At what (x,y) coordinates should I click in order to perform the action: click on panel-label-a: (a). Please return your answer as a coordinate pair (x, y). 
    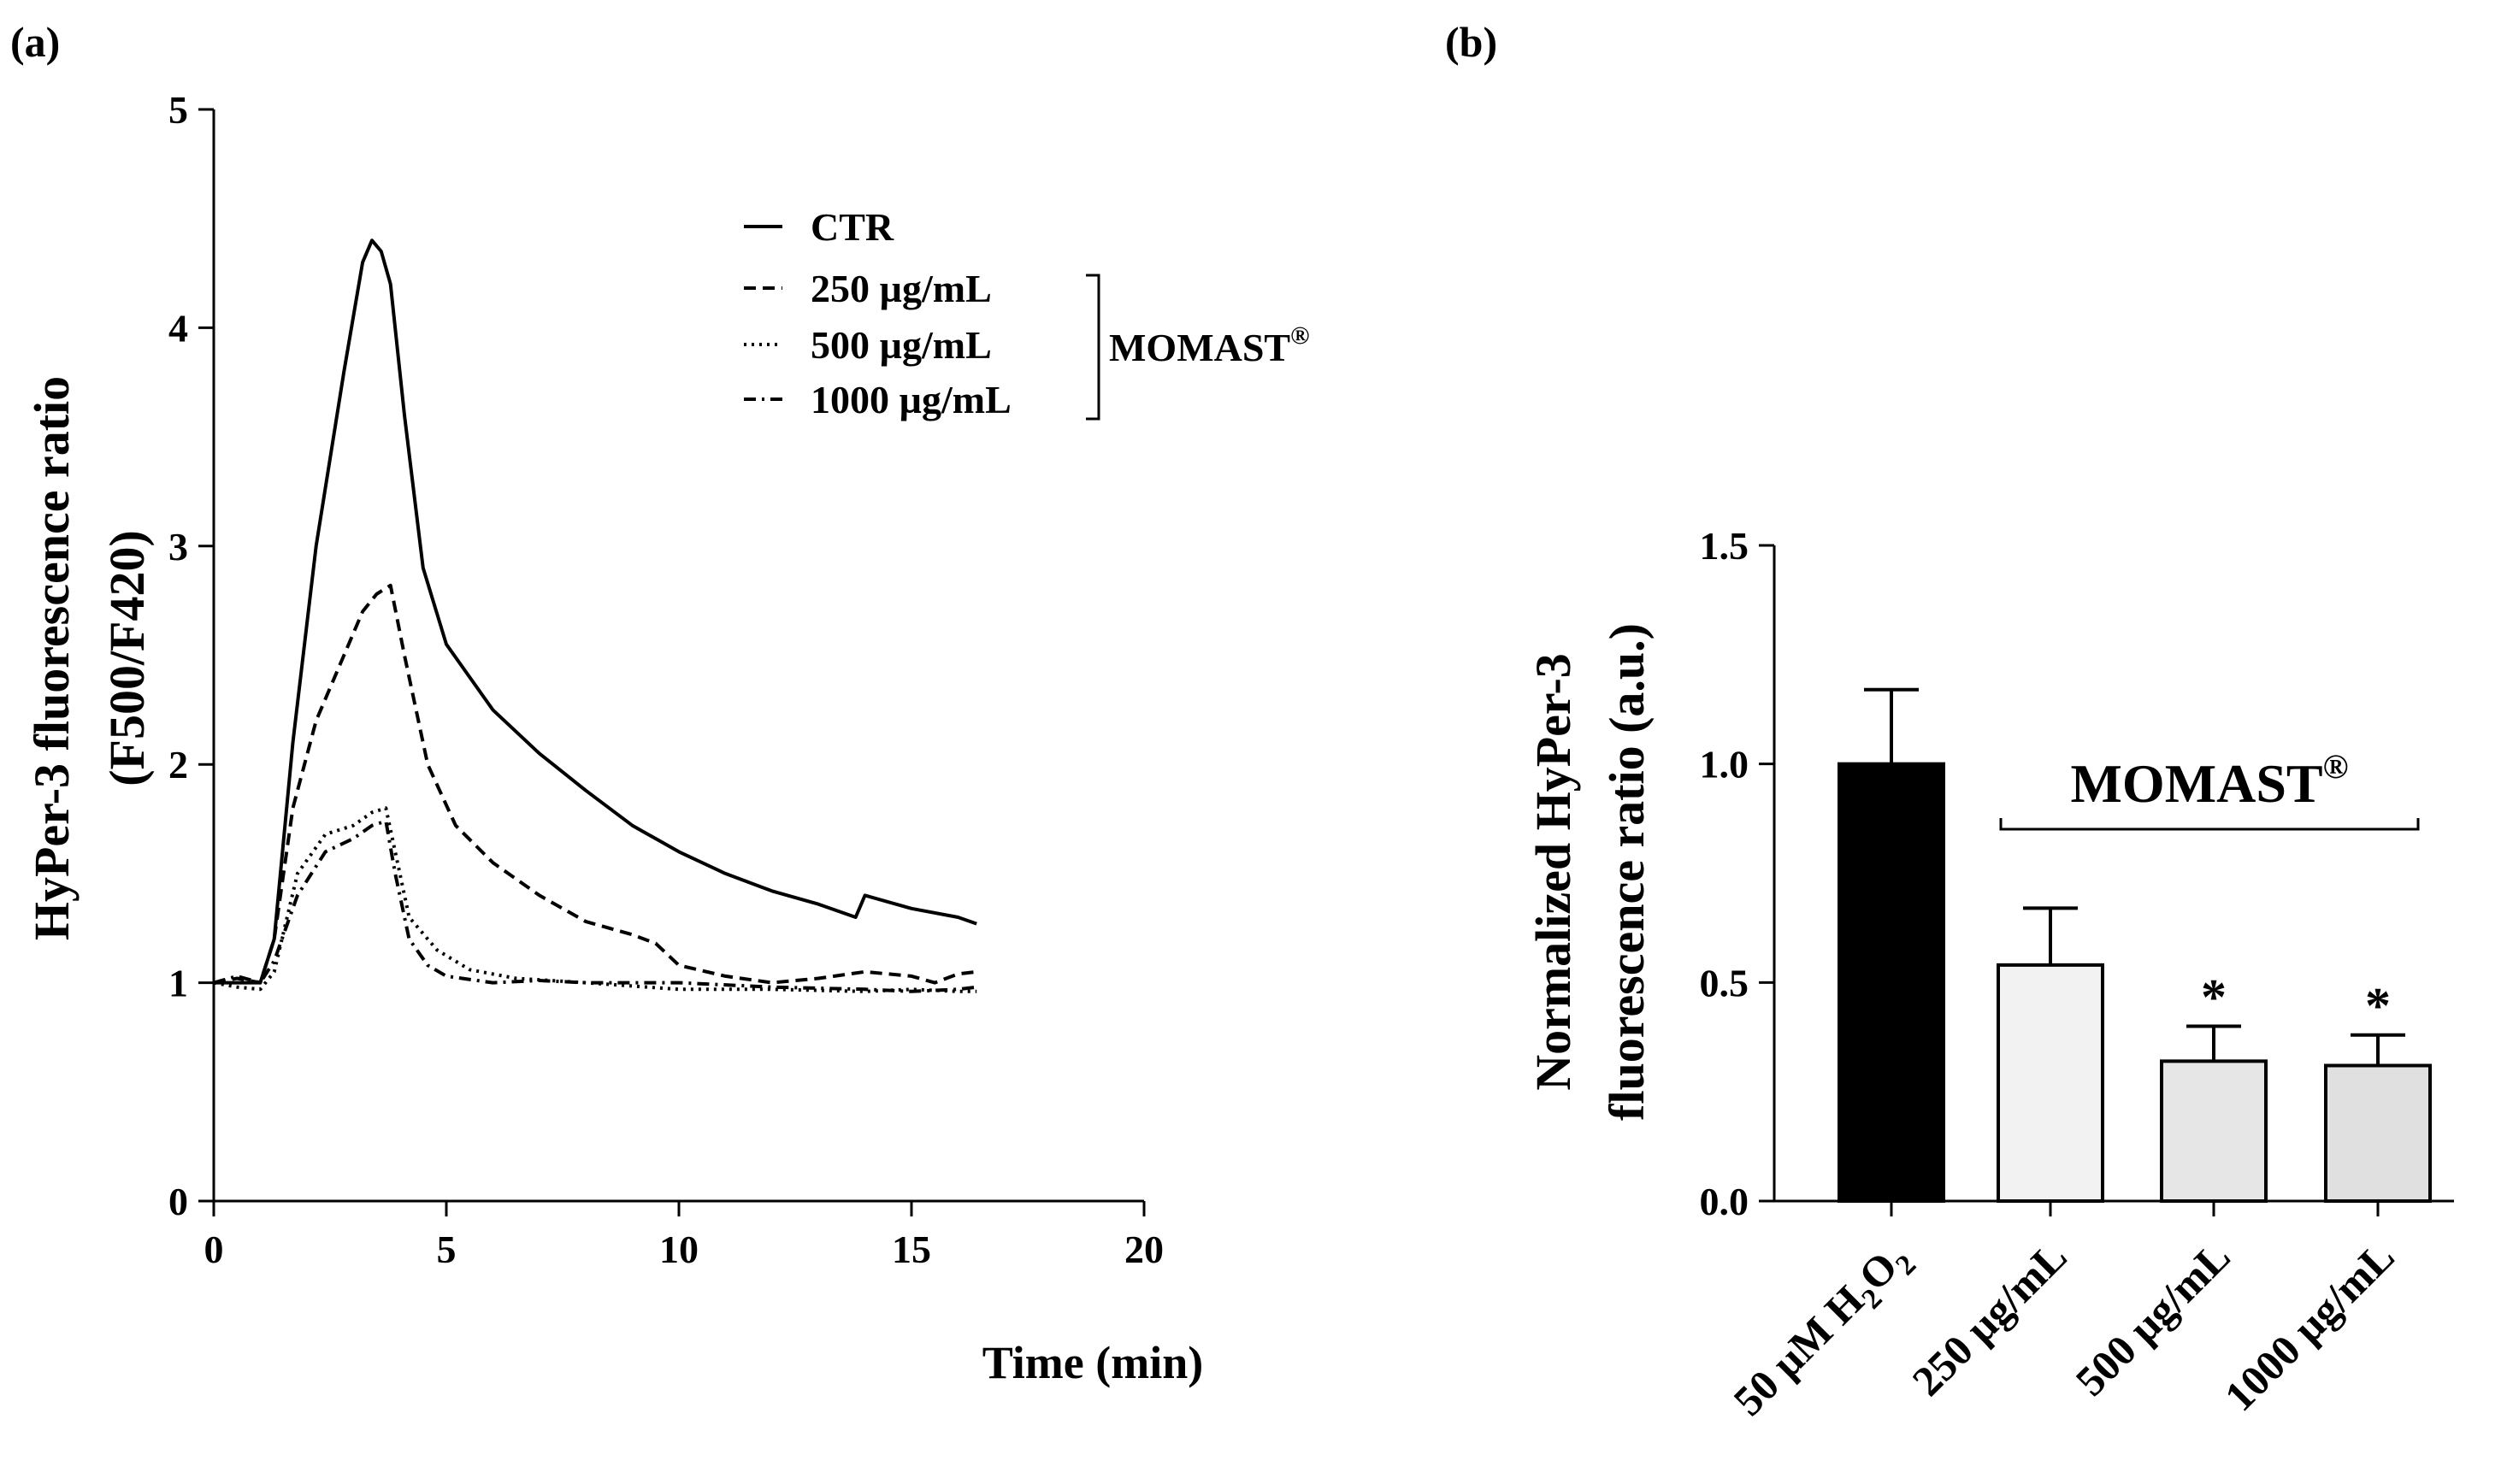
    Looking at the image, I should click on (35, 42).